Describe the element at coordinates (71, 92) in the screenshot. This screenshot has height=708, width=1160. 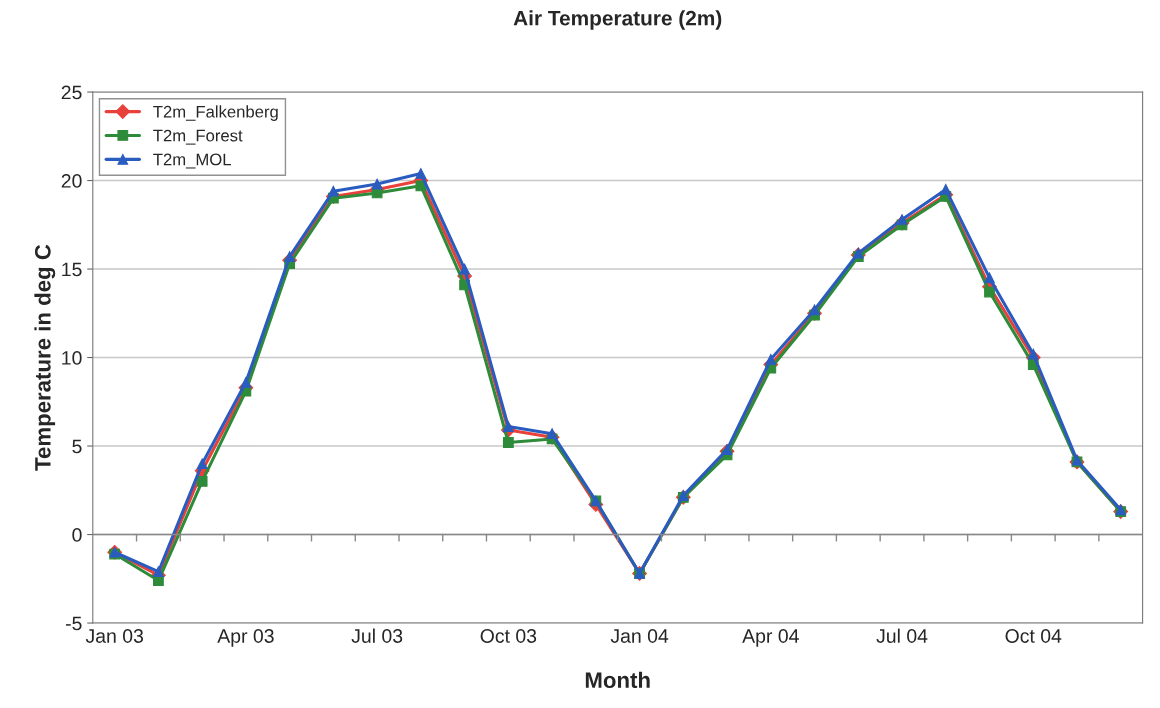
I see `y-tick-label: 25` at that location.